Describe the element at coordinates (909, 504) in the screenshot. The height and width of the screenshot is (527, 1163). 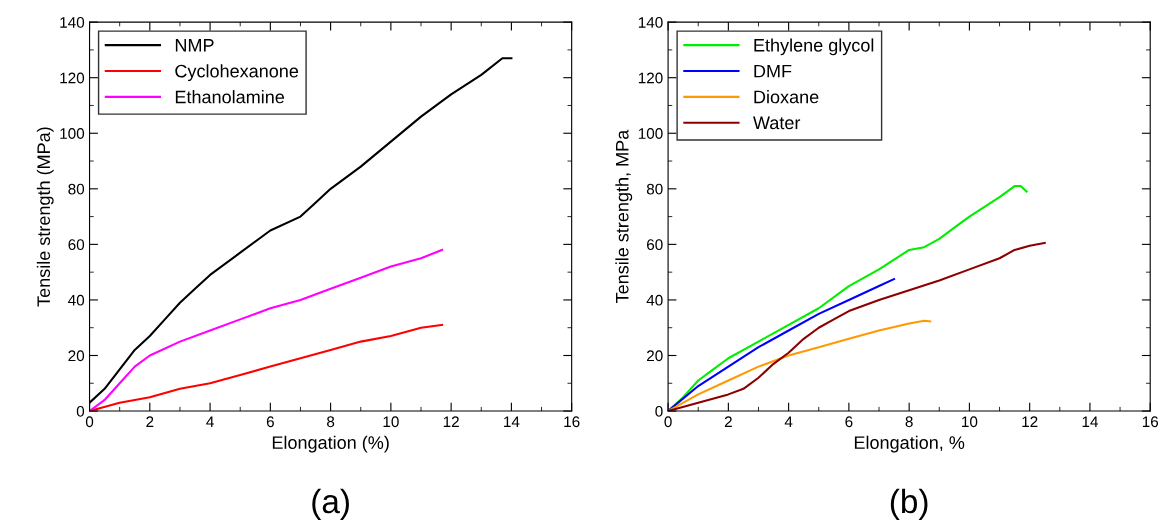
I see `text: (b)` at that location.